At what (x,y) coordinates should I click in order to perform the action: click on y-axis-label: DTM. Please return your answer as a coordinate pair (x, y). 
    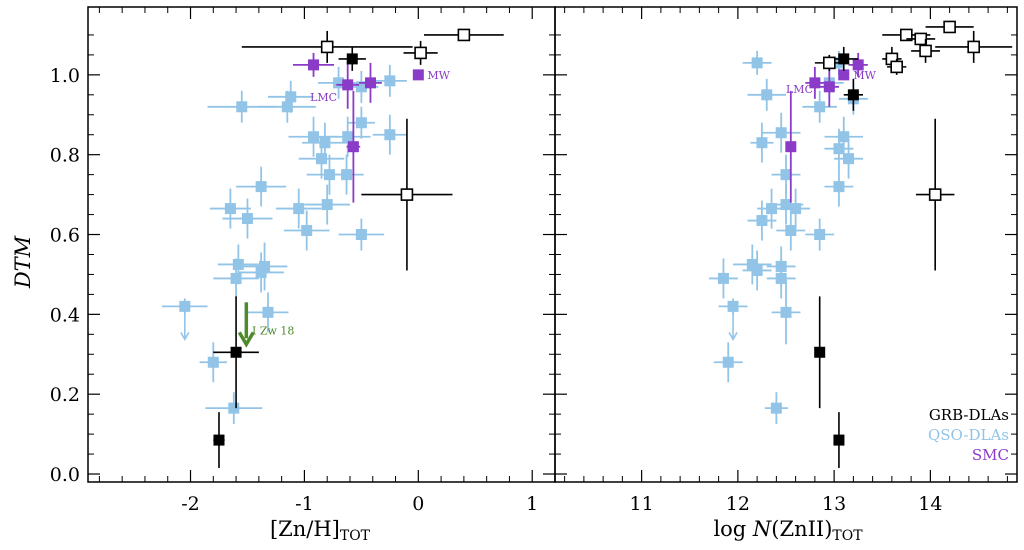
    Looking at the image, I should click on (23, 262).